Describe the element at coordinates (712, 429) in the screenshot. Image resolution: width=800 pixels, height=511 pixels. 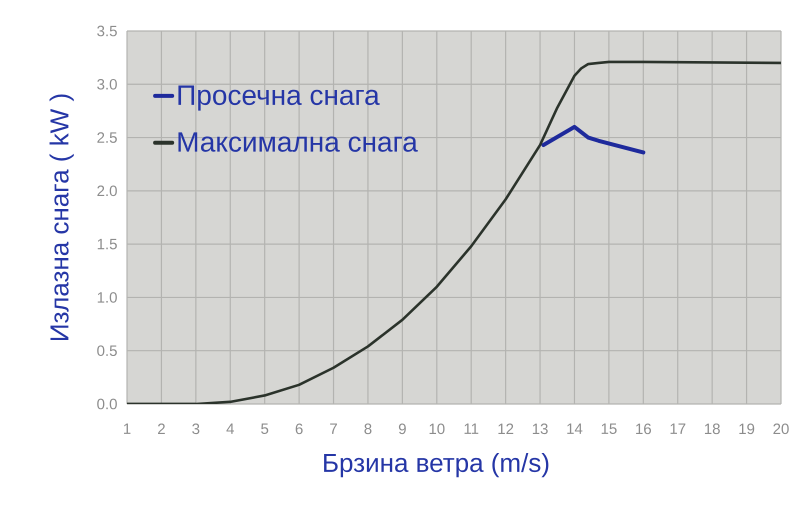
I see `x-tick-label: 18` at that location.